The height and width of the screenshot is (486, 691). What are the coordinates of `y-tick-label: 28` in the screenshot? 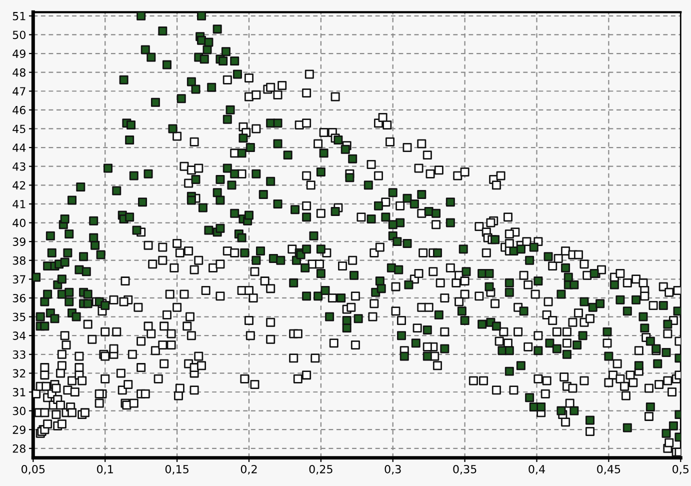 It's located at (19, 448).